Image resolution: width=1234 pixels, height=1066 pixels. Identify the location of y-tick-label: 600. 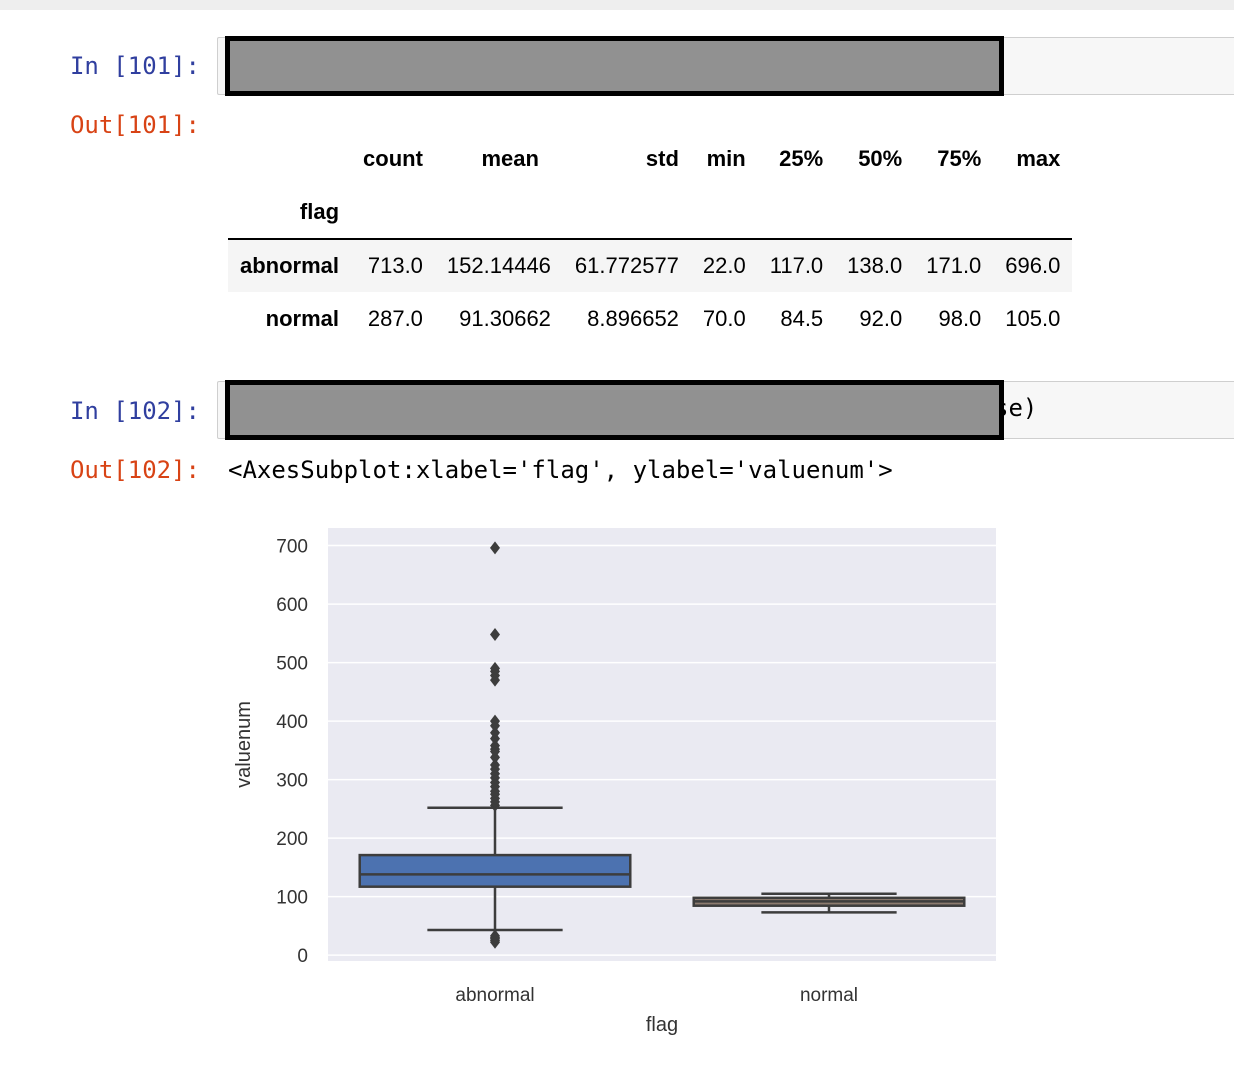
(292, 605).